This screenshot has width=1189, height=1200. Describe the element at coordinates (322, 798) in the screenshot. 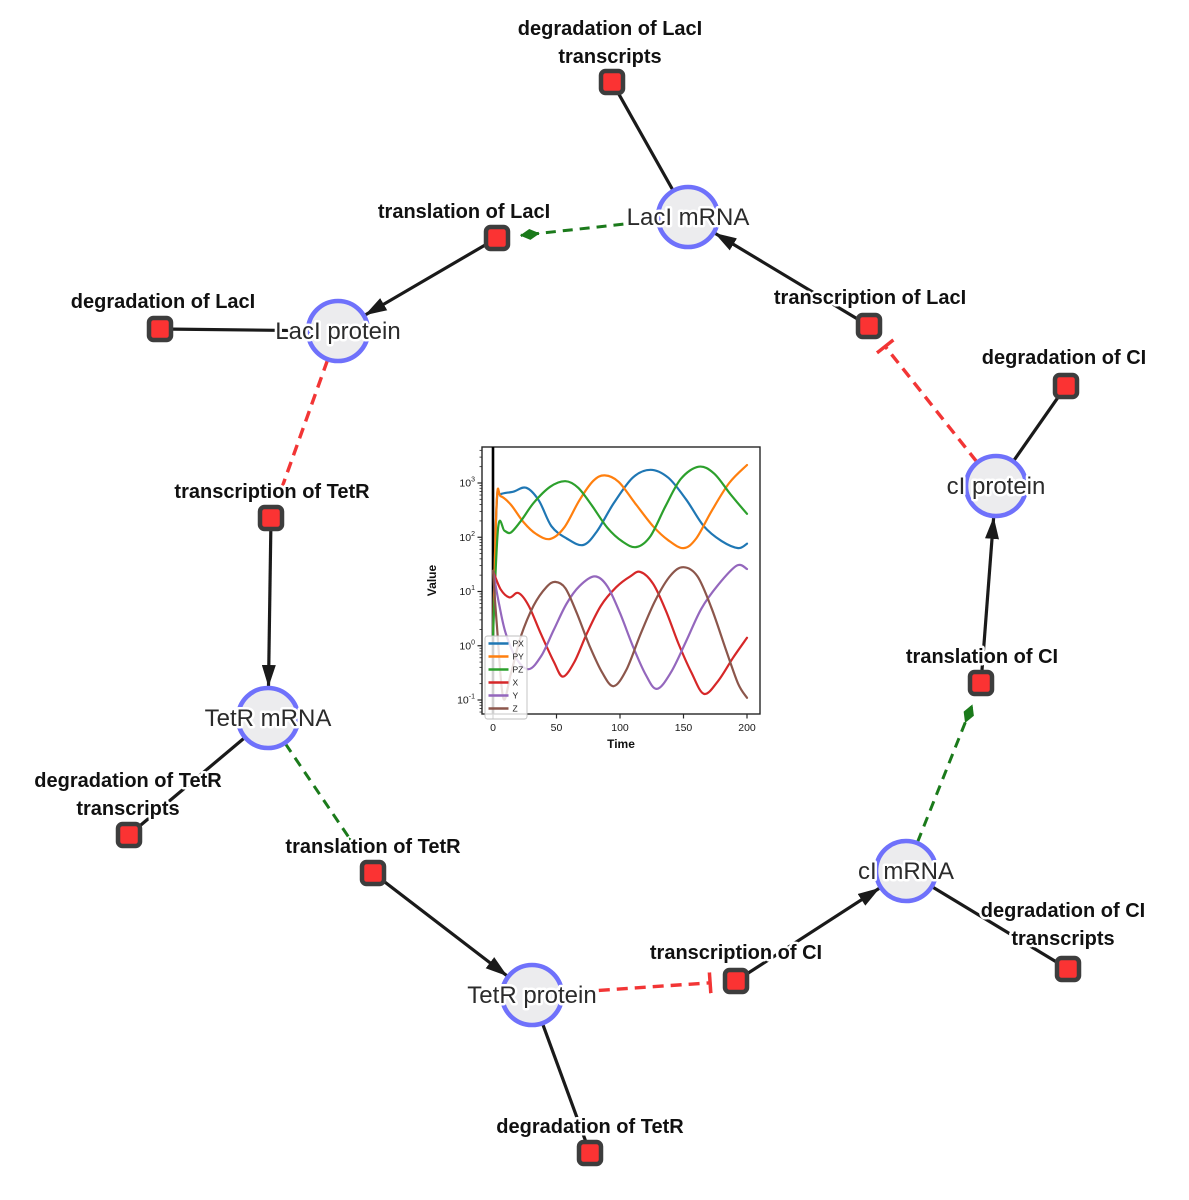

I see `edge-modifier-tetR_mRNA-to-tl_tetR` at that location.